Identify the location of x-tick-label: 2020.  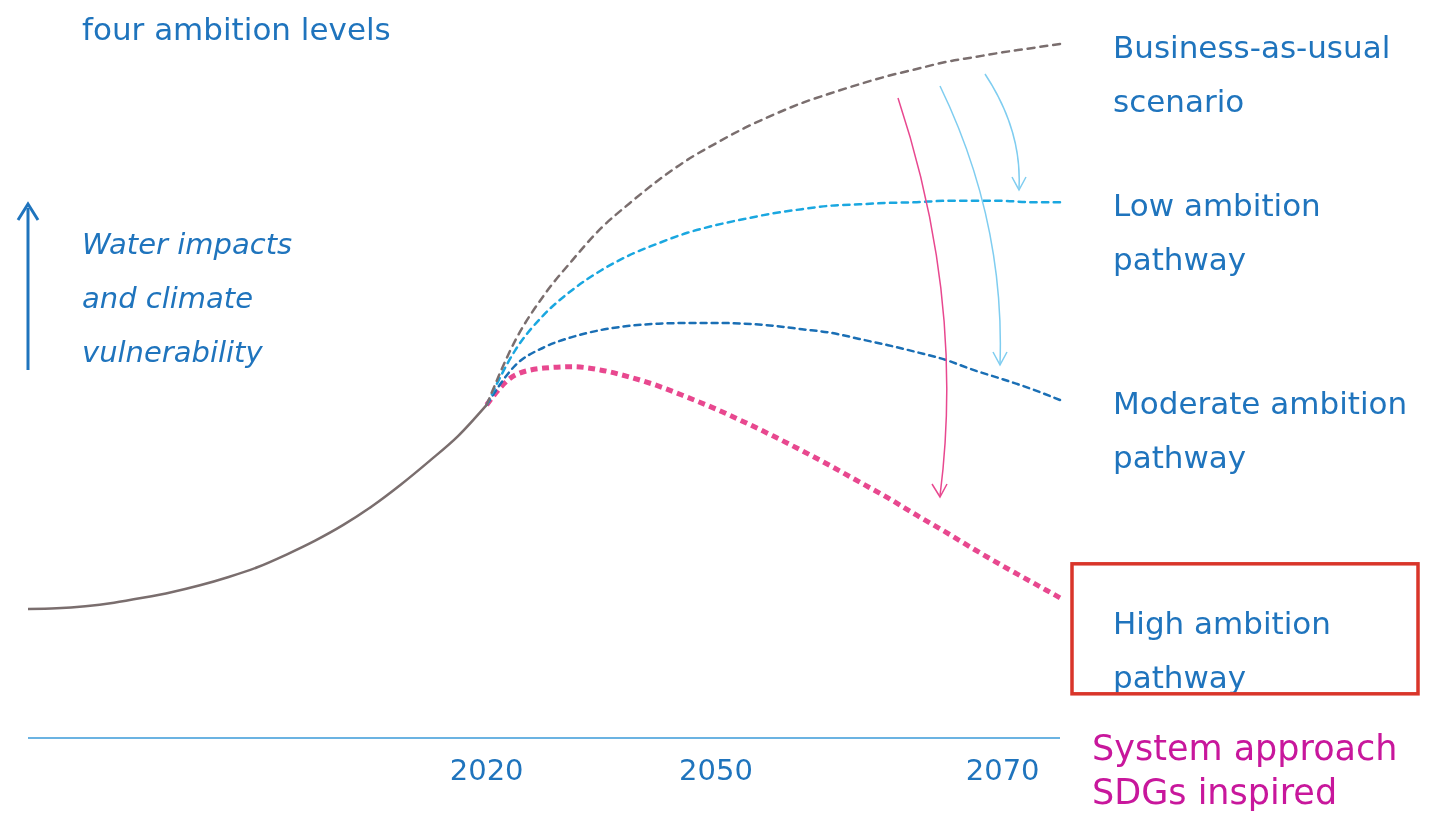
(486, 770).